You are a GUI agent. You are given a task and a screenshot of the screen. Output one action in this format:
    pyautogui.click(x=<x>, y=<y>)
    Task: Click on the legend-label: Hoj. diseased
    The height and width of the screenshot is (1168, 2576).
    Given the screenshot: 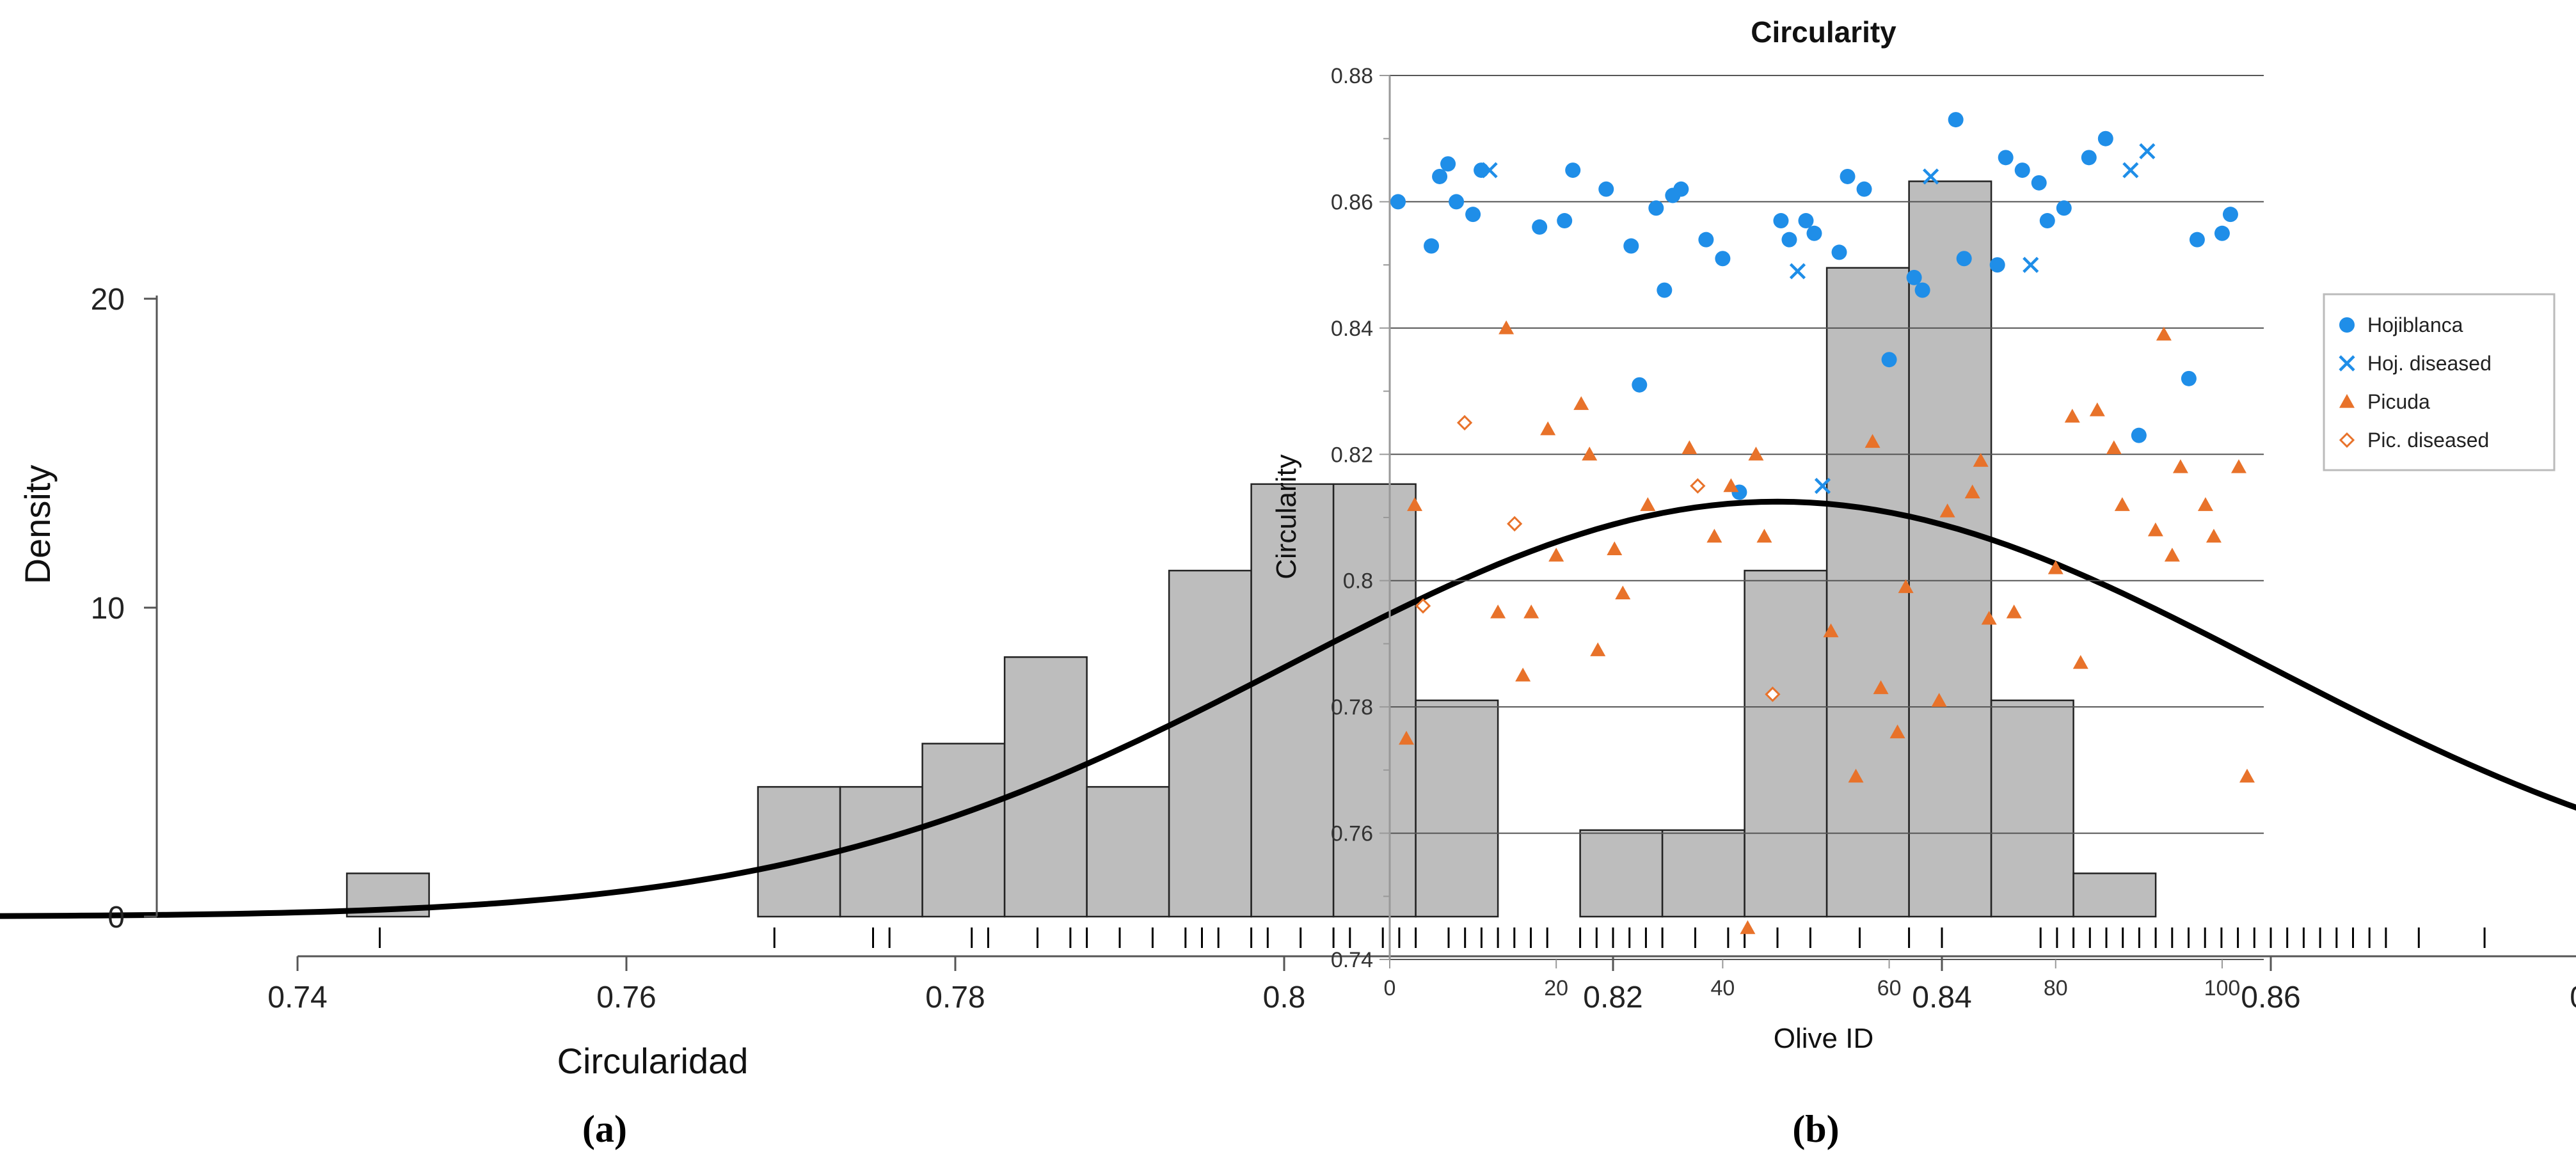 What is the action you would take?
    pyautogui.click(x=2430, y=363)
    